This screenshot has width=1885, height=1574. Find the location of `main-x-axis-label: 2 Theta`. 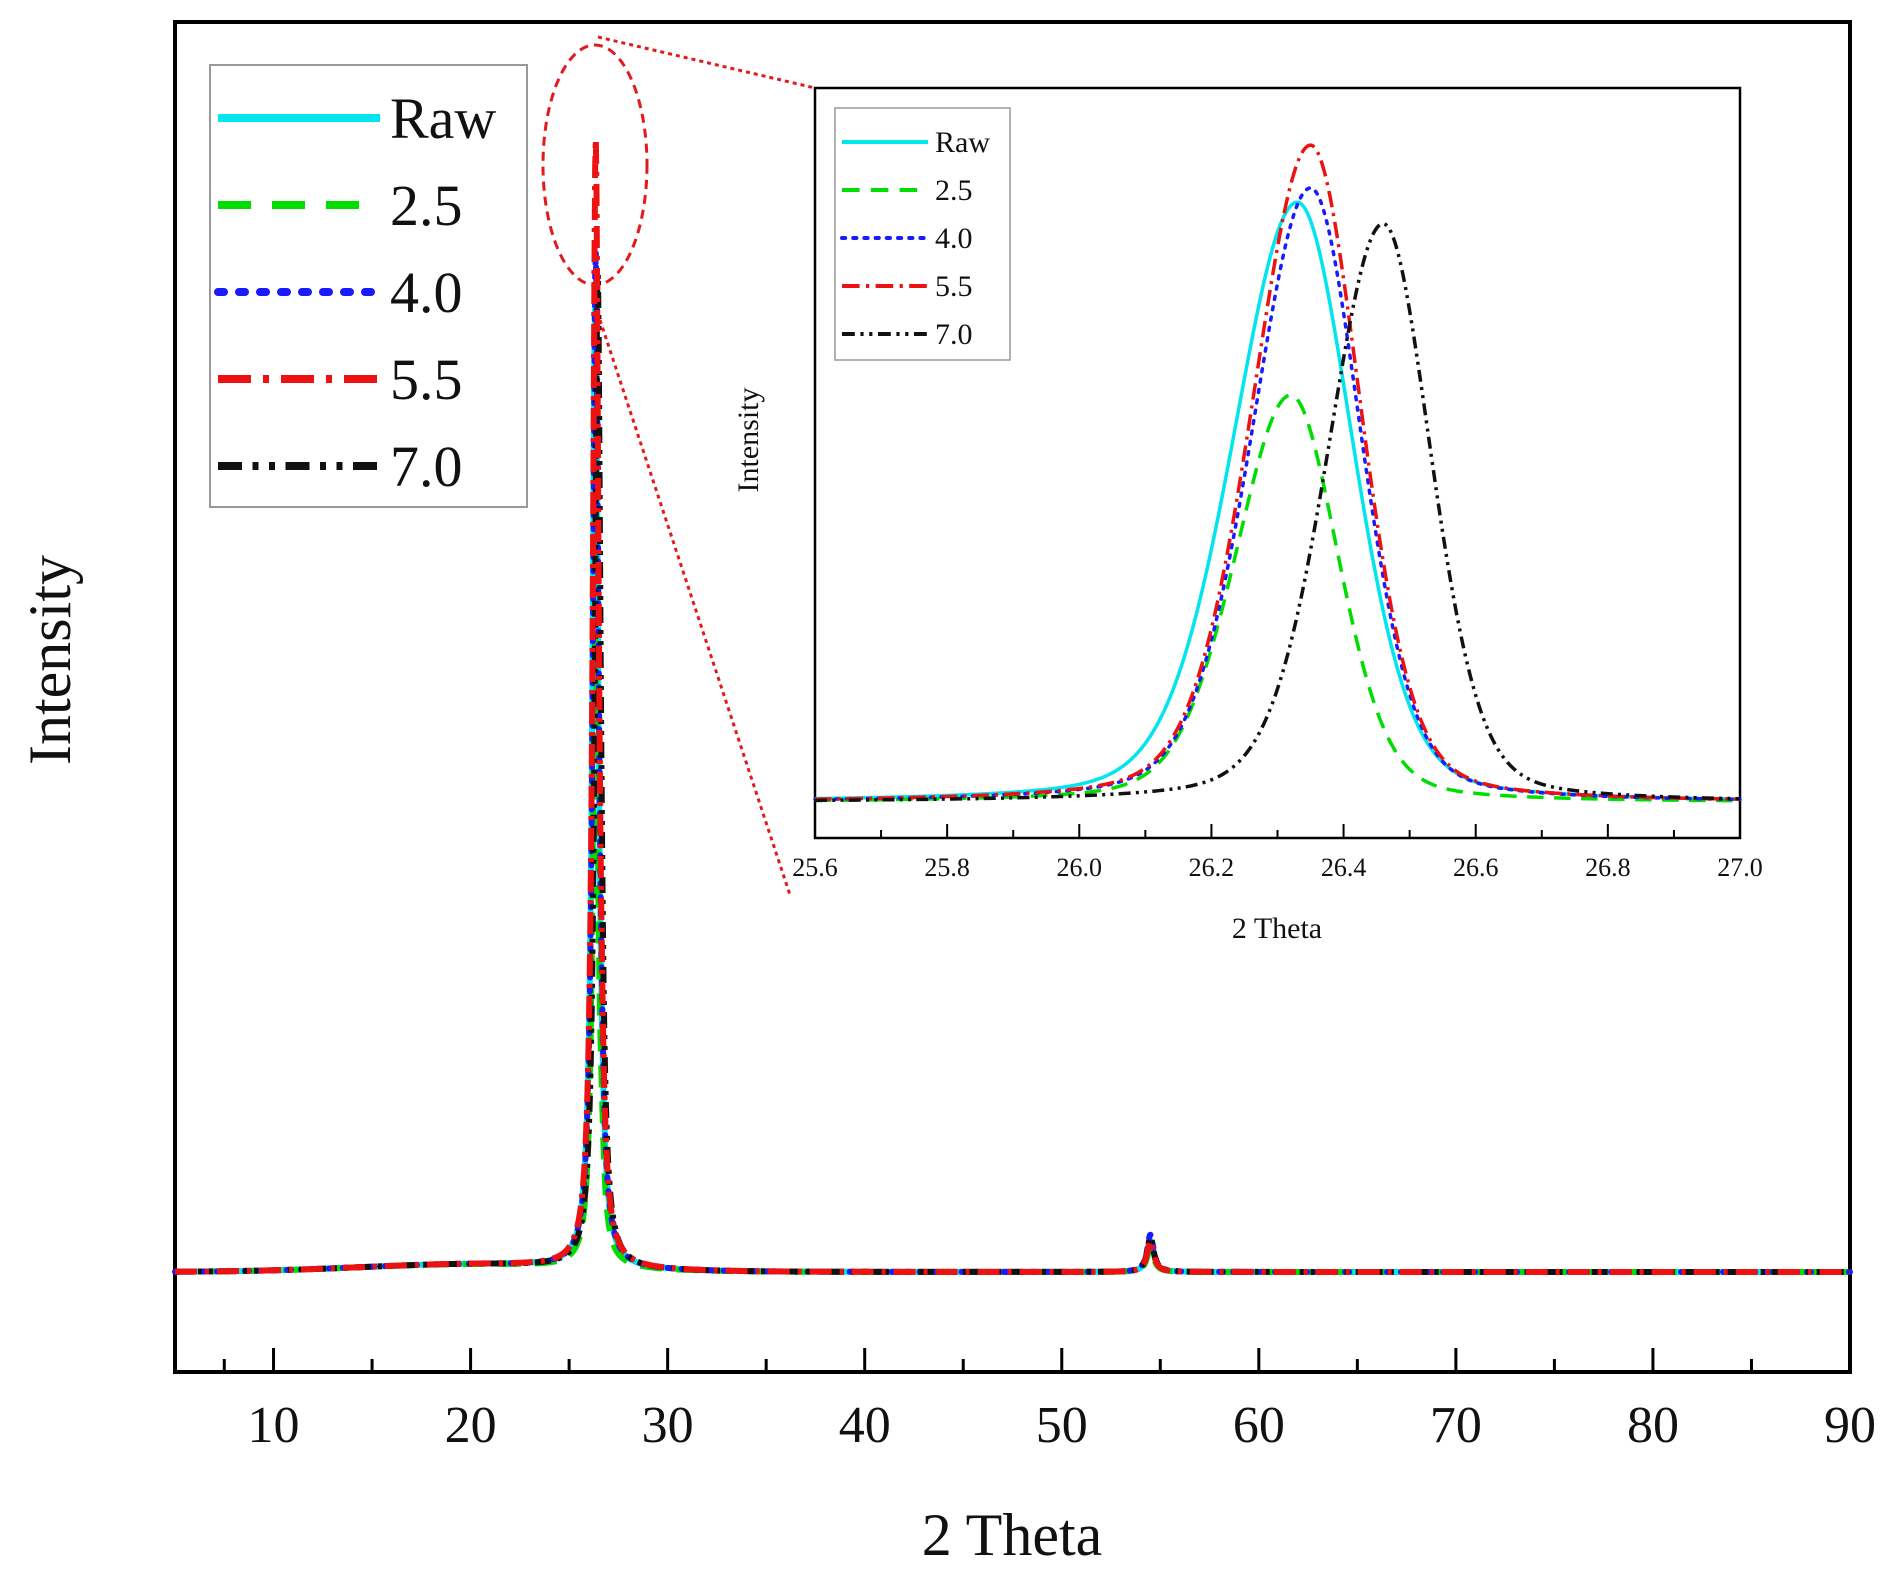

main-x-axis-label: 2 Theta is located at coordinates (1012, 1535).